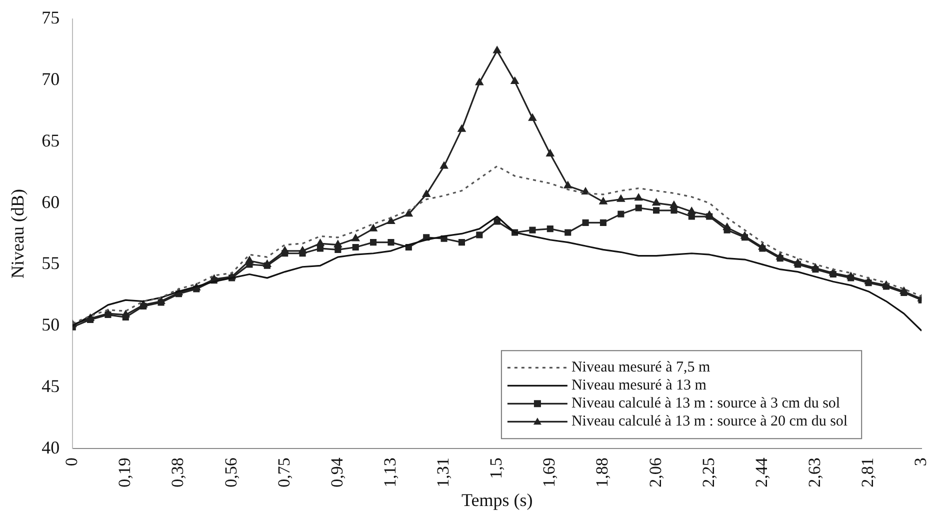  Describe the element at coordinates (72, 462) in the screenshot. I see `x-tick-label: 0` at that location.